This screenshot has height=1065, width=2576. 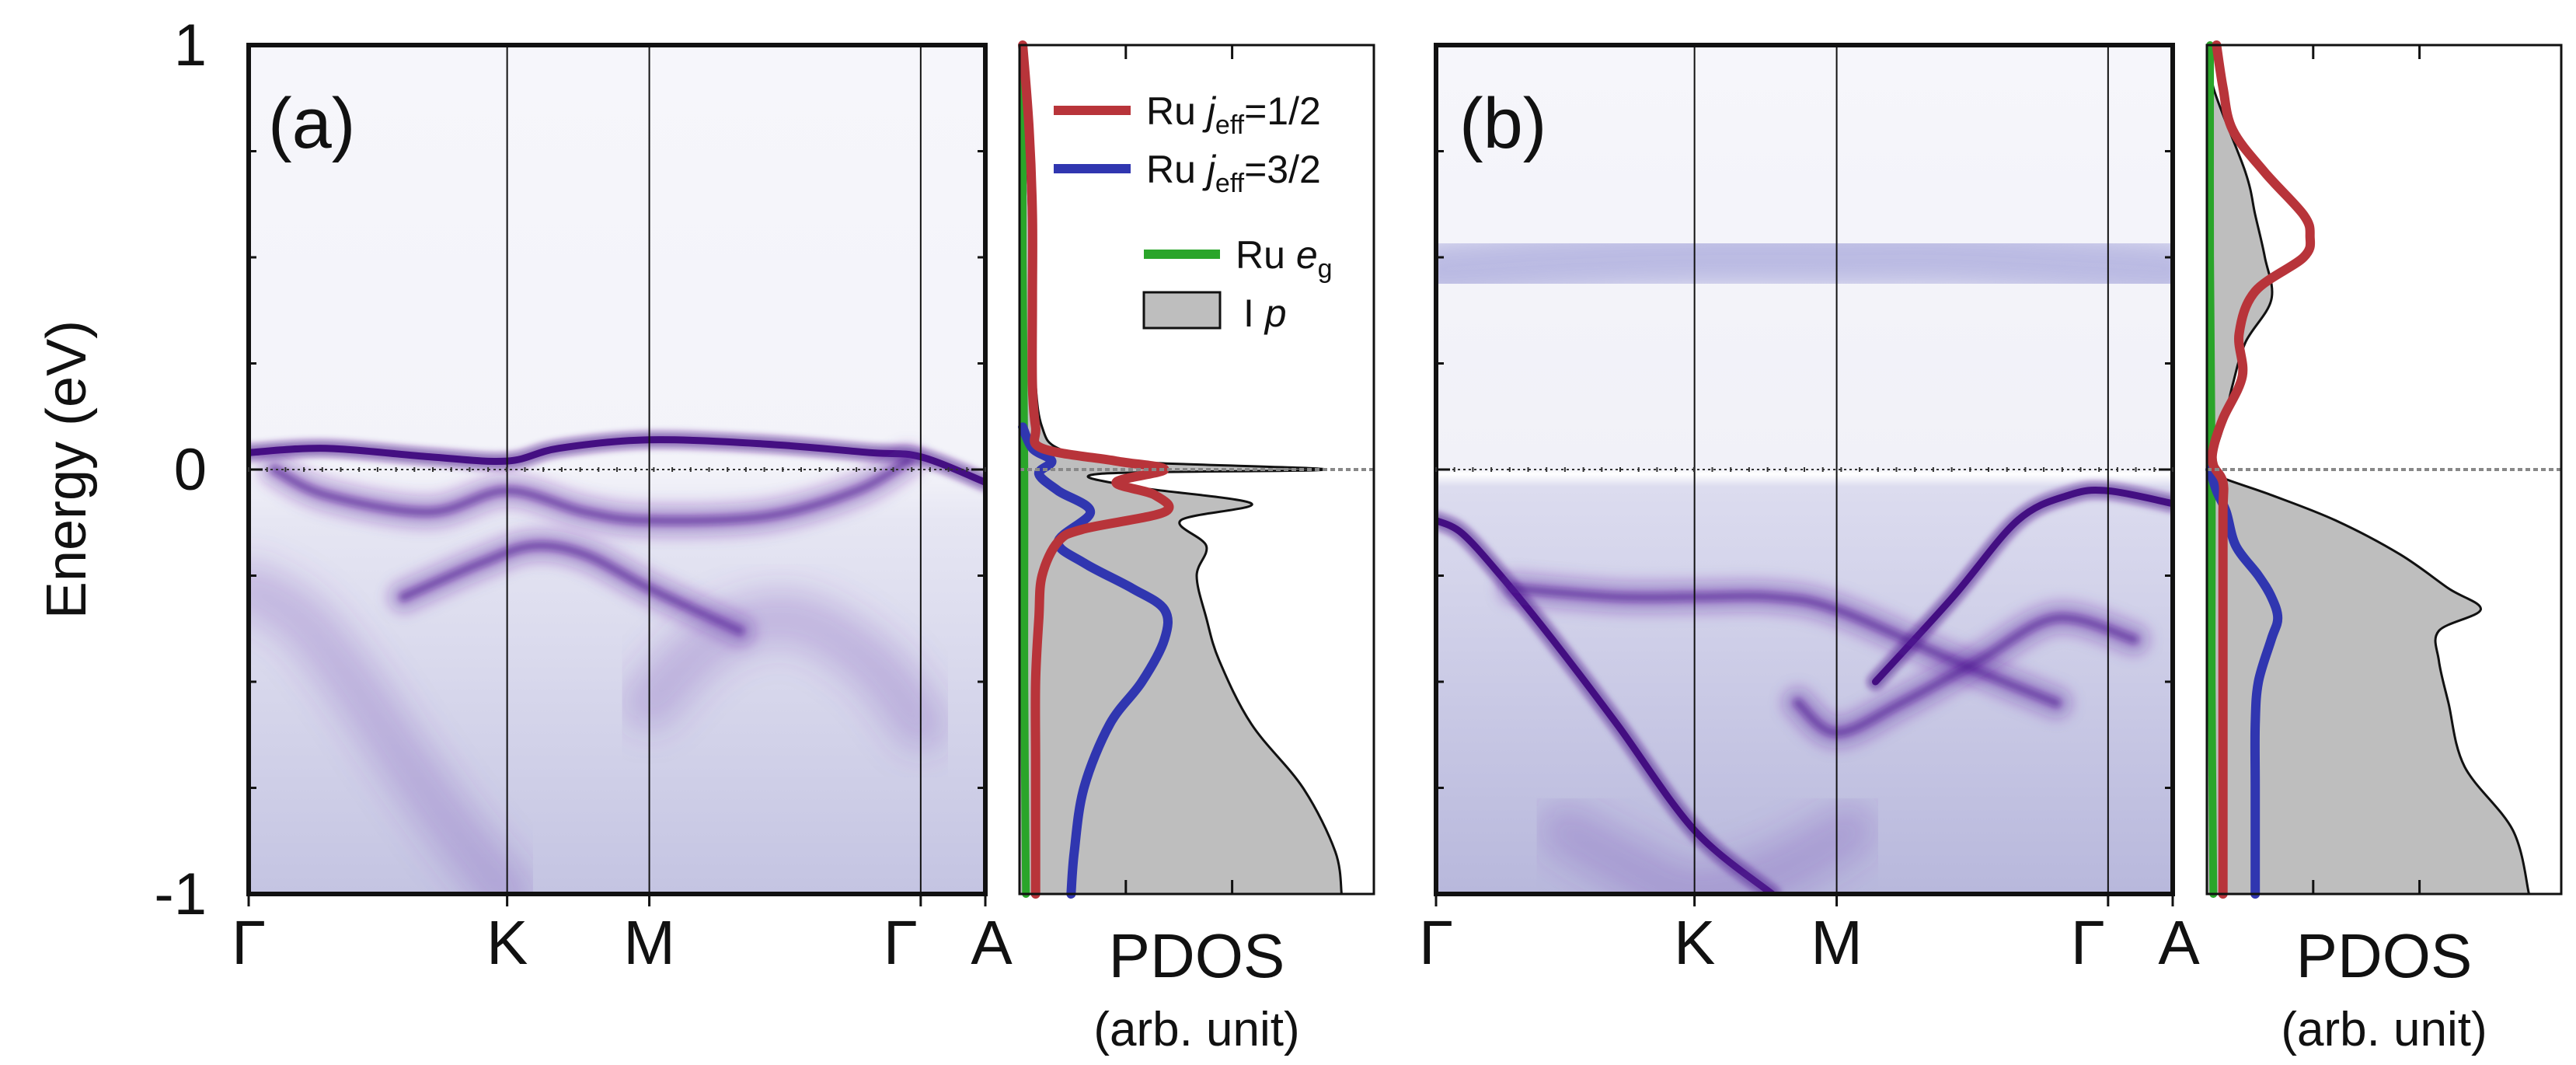 What do you see at coordinates (392, 727) in the screenshot?
I see `band-dispersive-left` at bounding box center [392, 727].